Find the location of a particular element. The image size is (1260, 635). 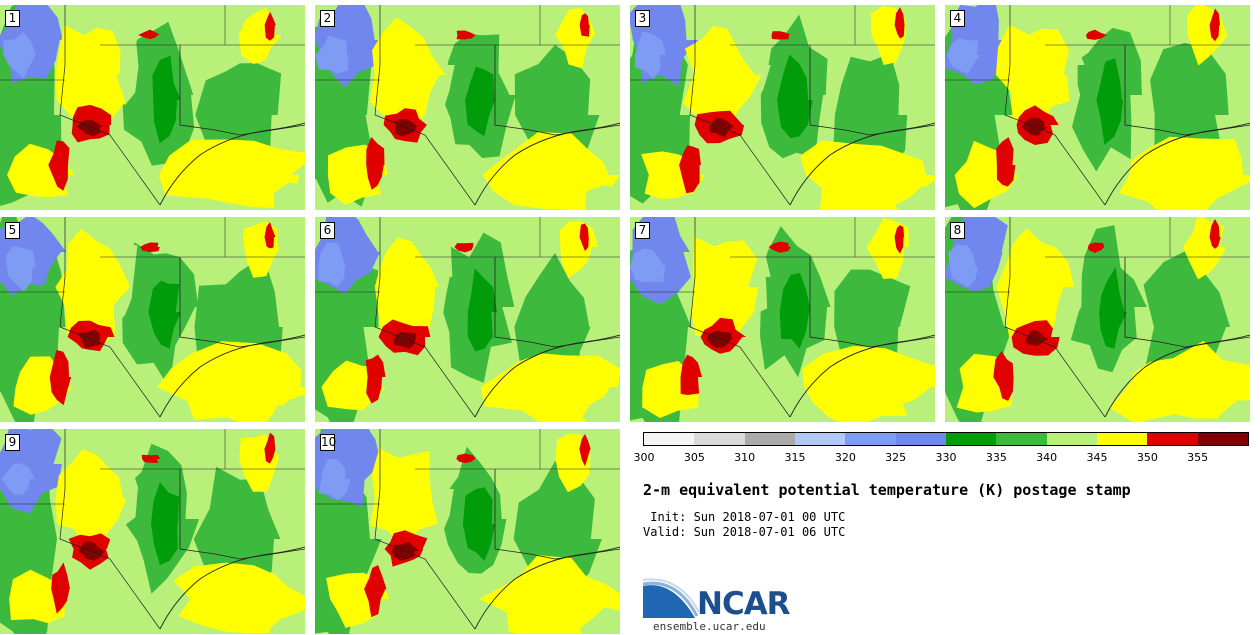

map-panel: 10 is located at coordinates (467, 531).